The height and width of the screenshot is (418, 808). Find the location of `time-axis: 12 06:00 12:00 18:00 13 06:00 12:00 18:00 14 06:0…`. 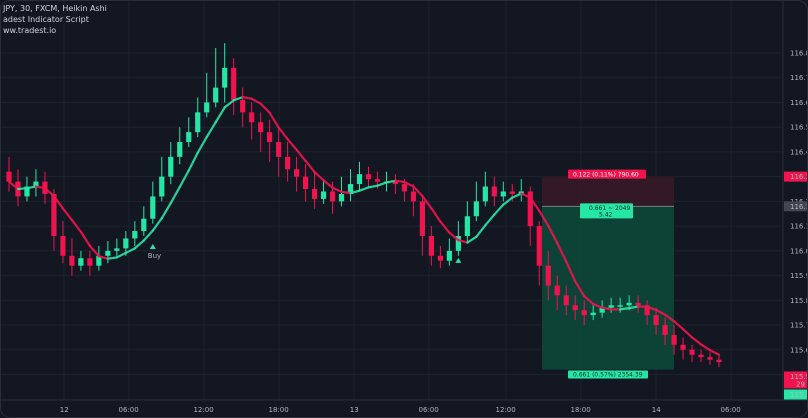

time-axis: 12 06:00 12:00 18:00 13 06:00 12:00 18:00 14 06:0… is located at coordinates (404, 406).